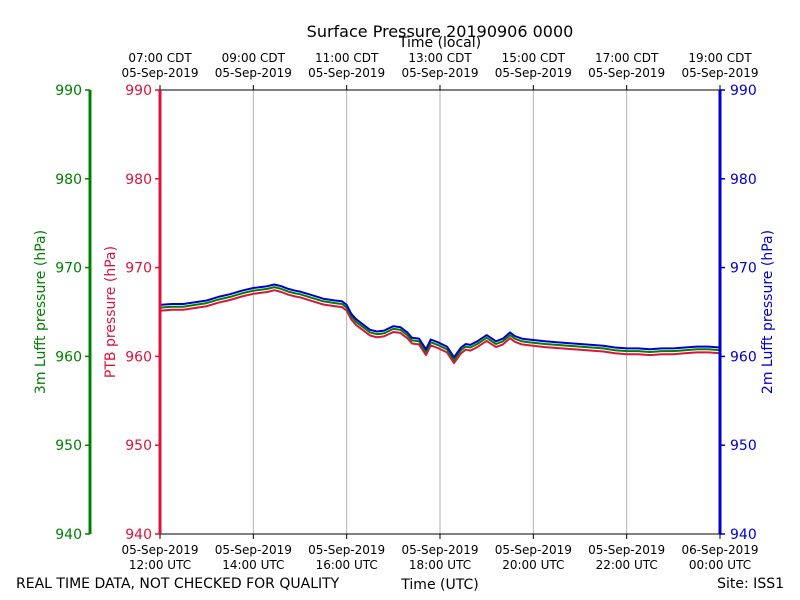 The width and height of the screenshot is (800, 600). I want to click on ptb-axis-tick-label: 990, so click(138, 91).